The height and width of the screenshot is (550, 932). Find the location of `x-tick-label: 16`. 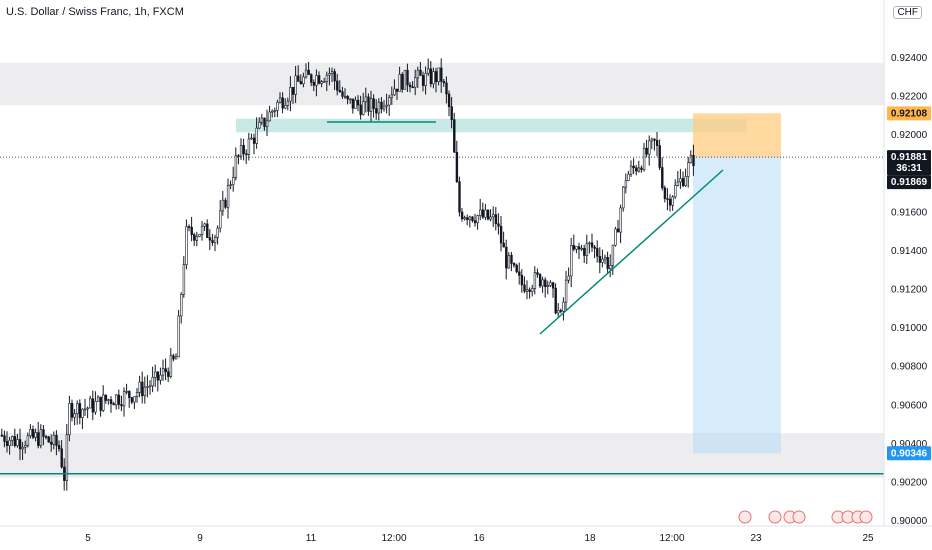

x-tick-label: 16 is located at coordinates (479, 538).